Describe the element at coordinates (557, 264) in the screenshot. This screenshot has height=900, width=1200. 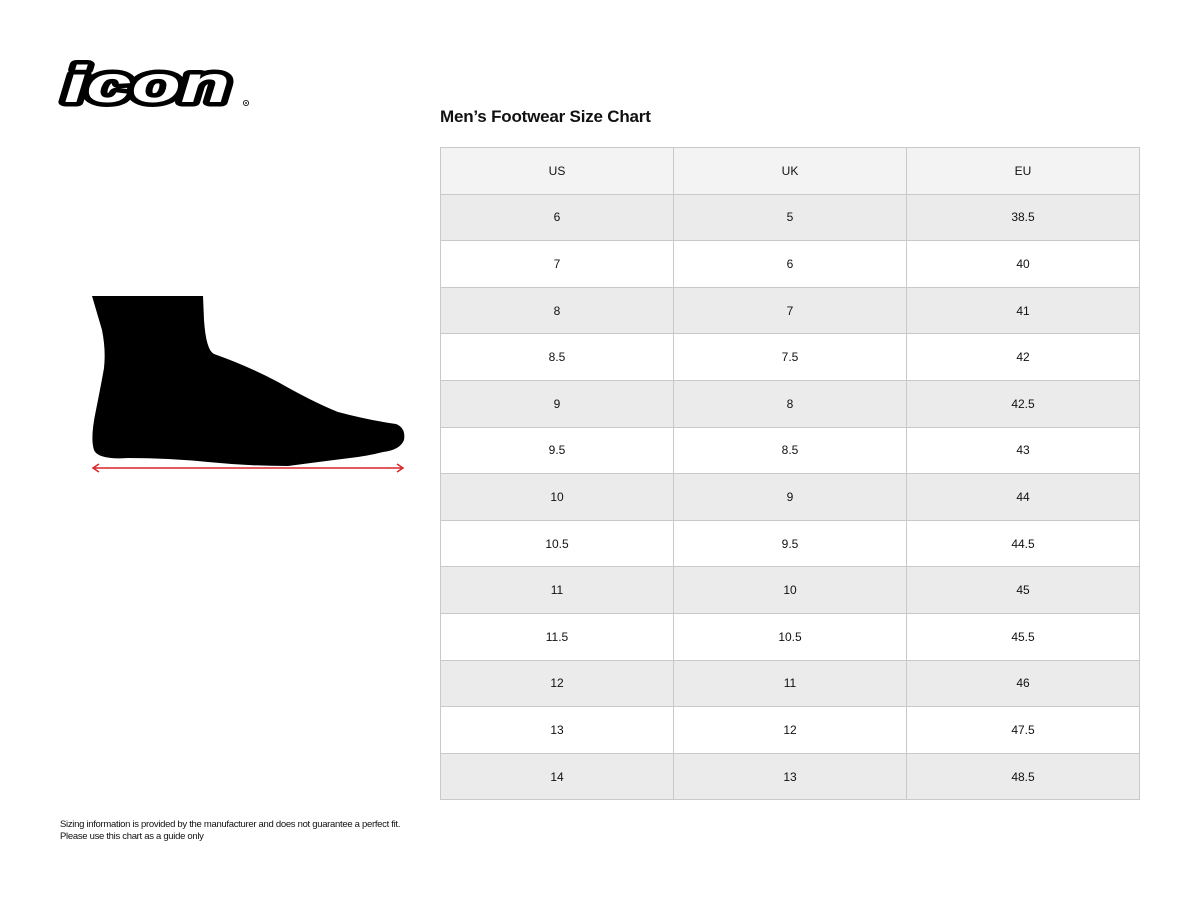
I see `cell-us: 7` at that location.